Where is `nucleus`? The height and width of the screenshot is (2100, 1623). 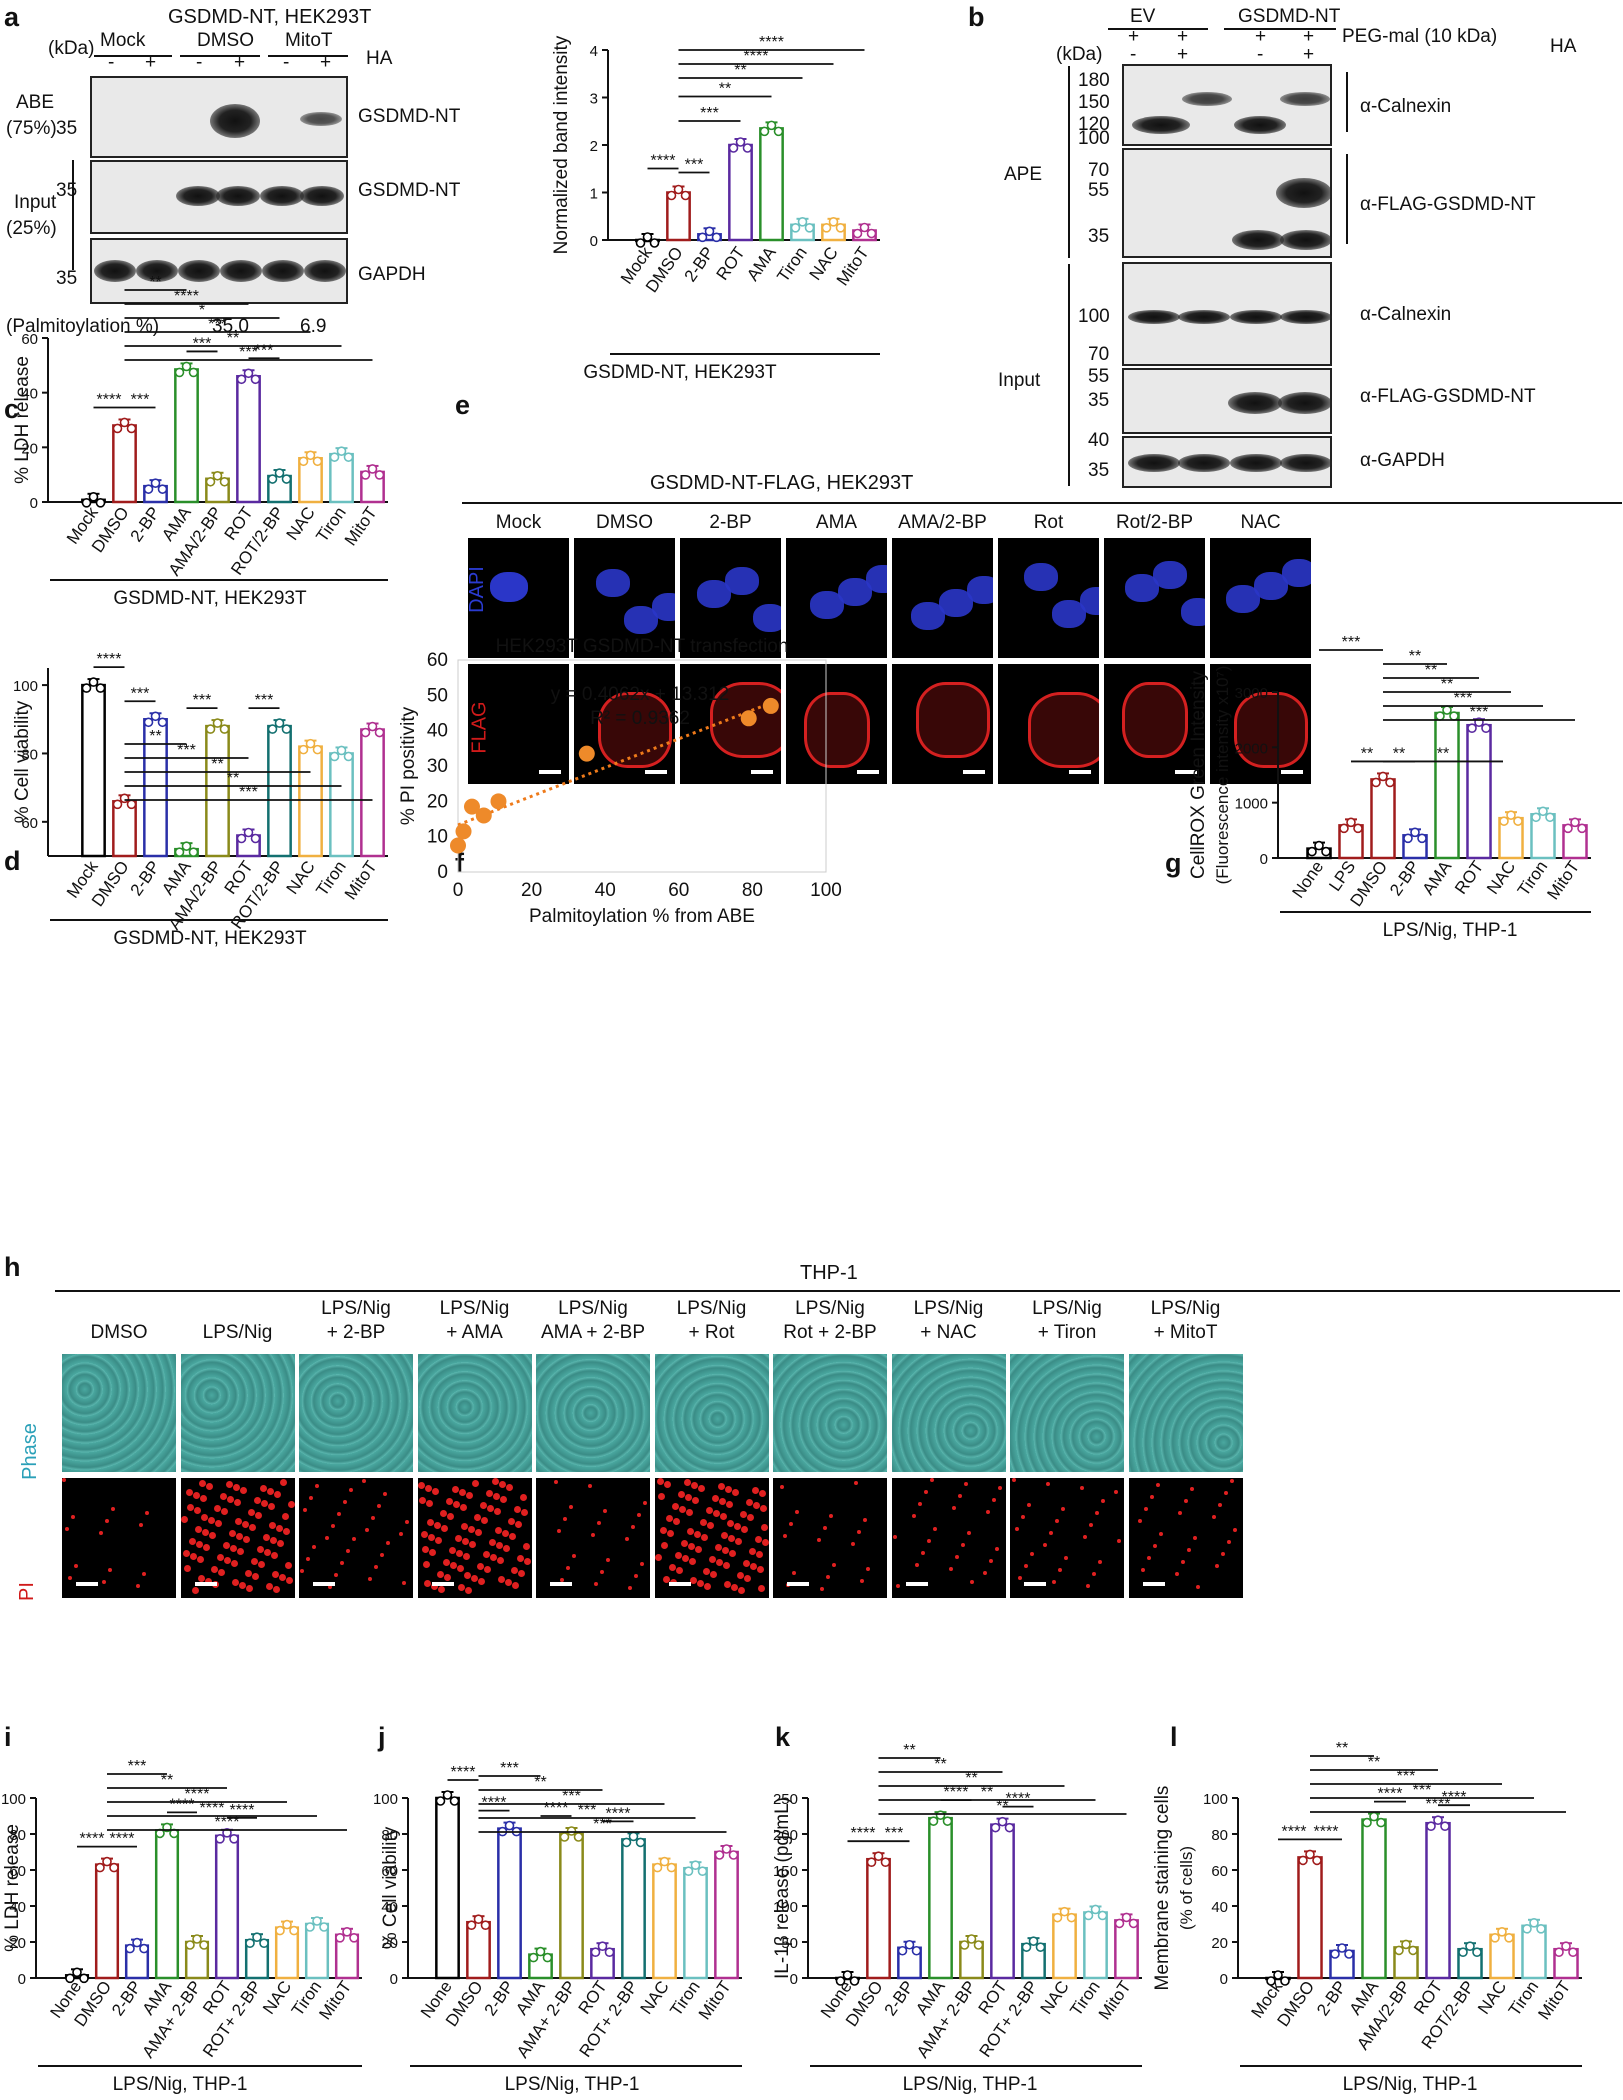 nucleus is located at coordinates (1089, 601).